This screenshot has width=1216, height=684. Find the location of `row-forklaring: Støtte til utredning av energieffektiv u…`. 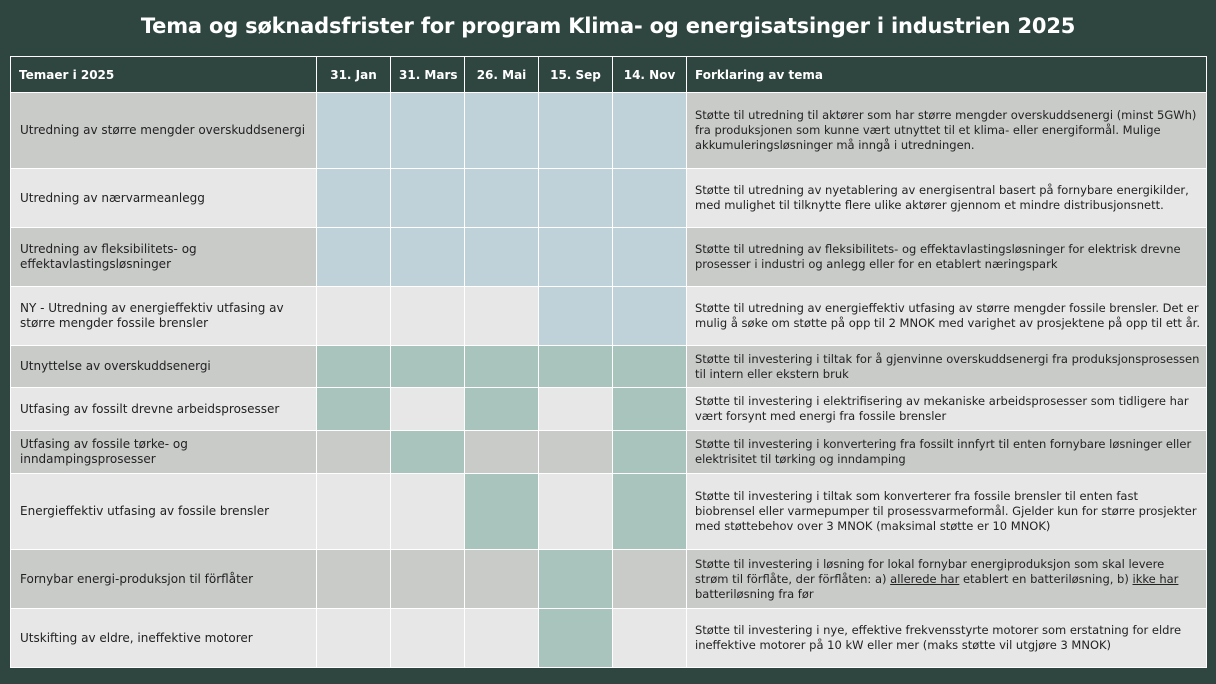

row-forklaring: Støtte til utredning av energieffektiv u… is located at coordinates (946, 316).